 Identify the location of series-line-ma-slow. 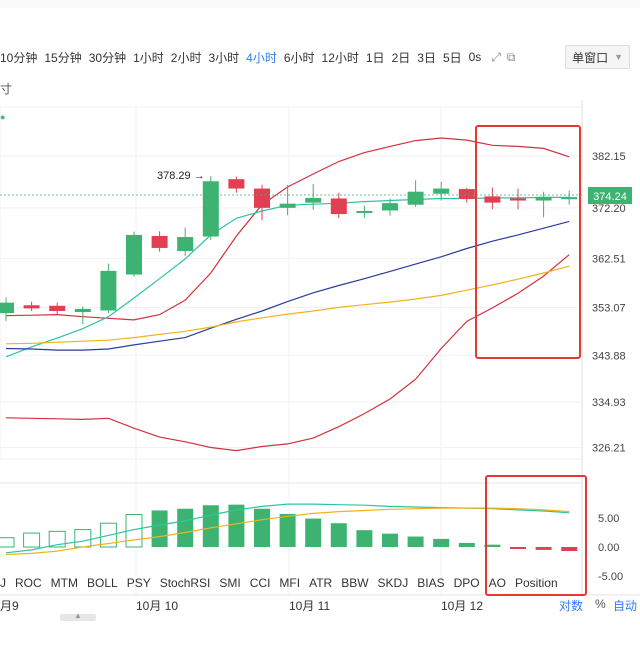
(287, 305).